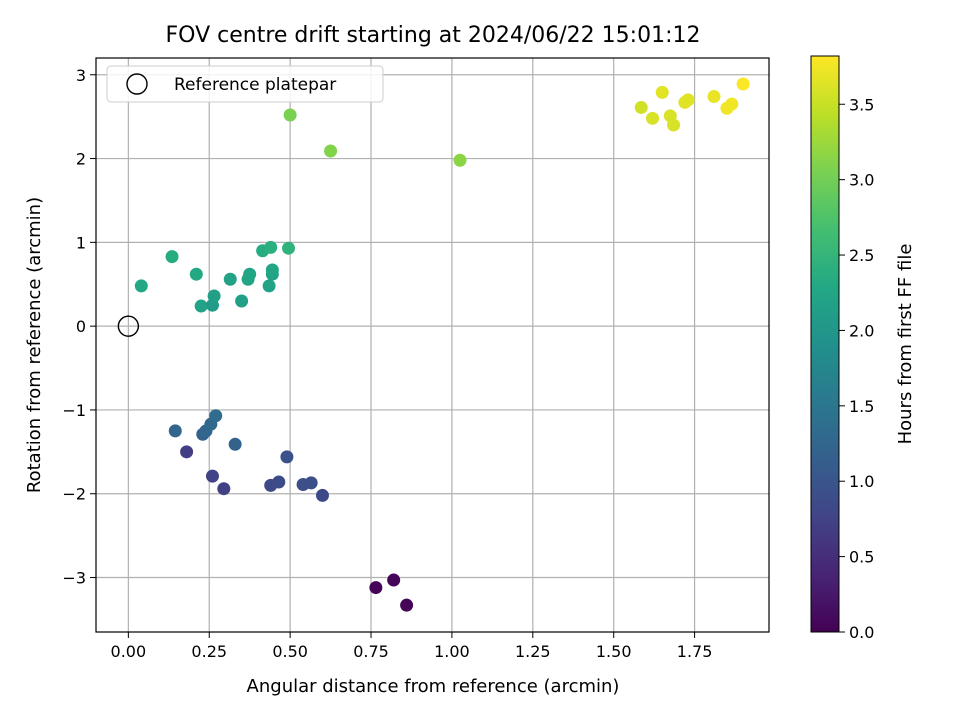 The width and height of the screenshot is (960, 720). I want to click on colorbar-tick-label: 1.0, so click(861, 481).